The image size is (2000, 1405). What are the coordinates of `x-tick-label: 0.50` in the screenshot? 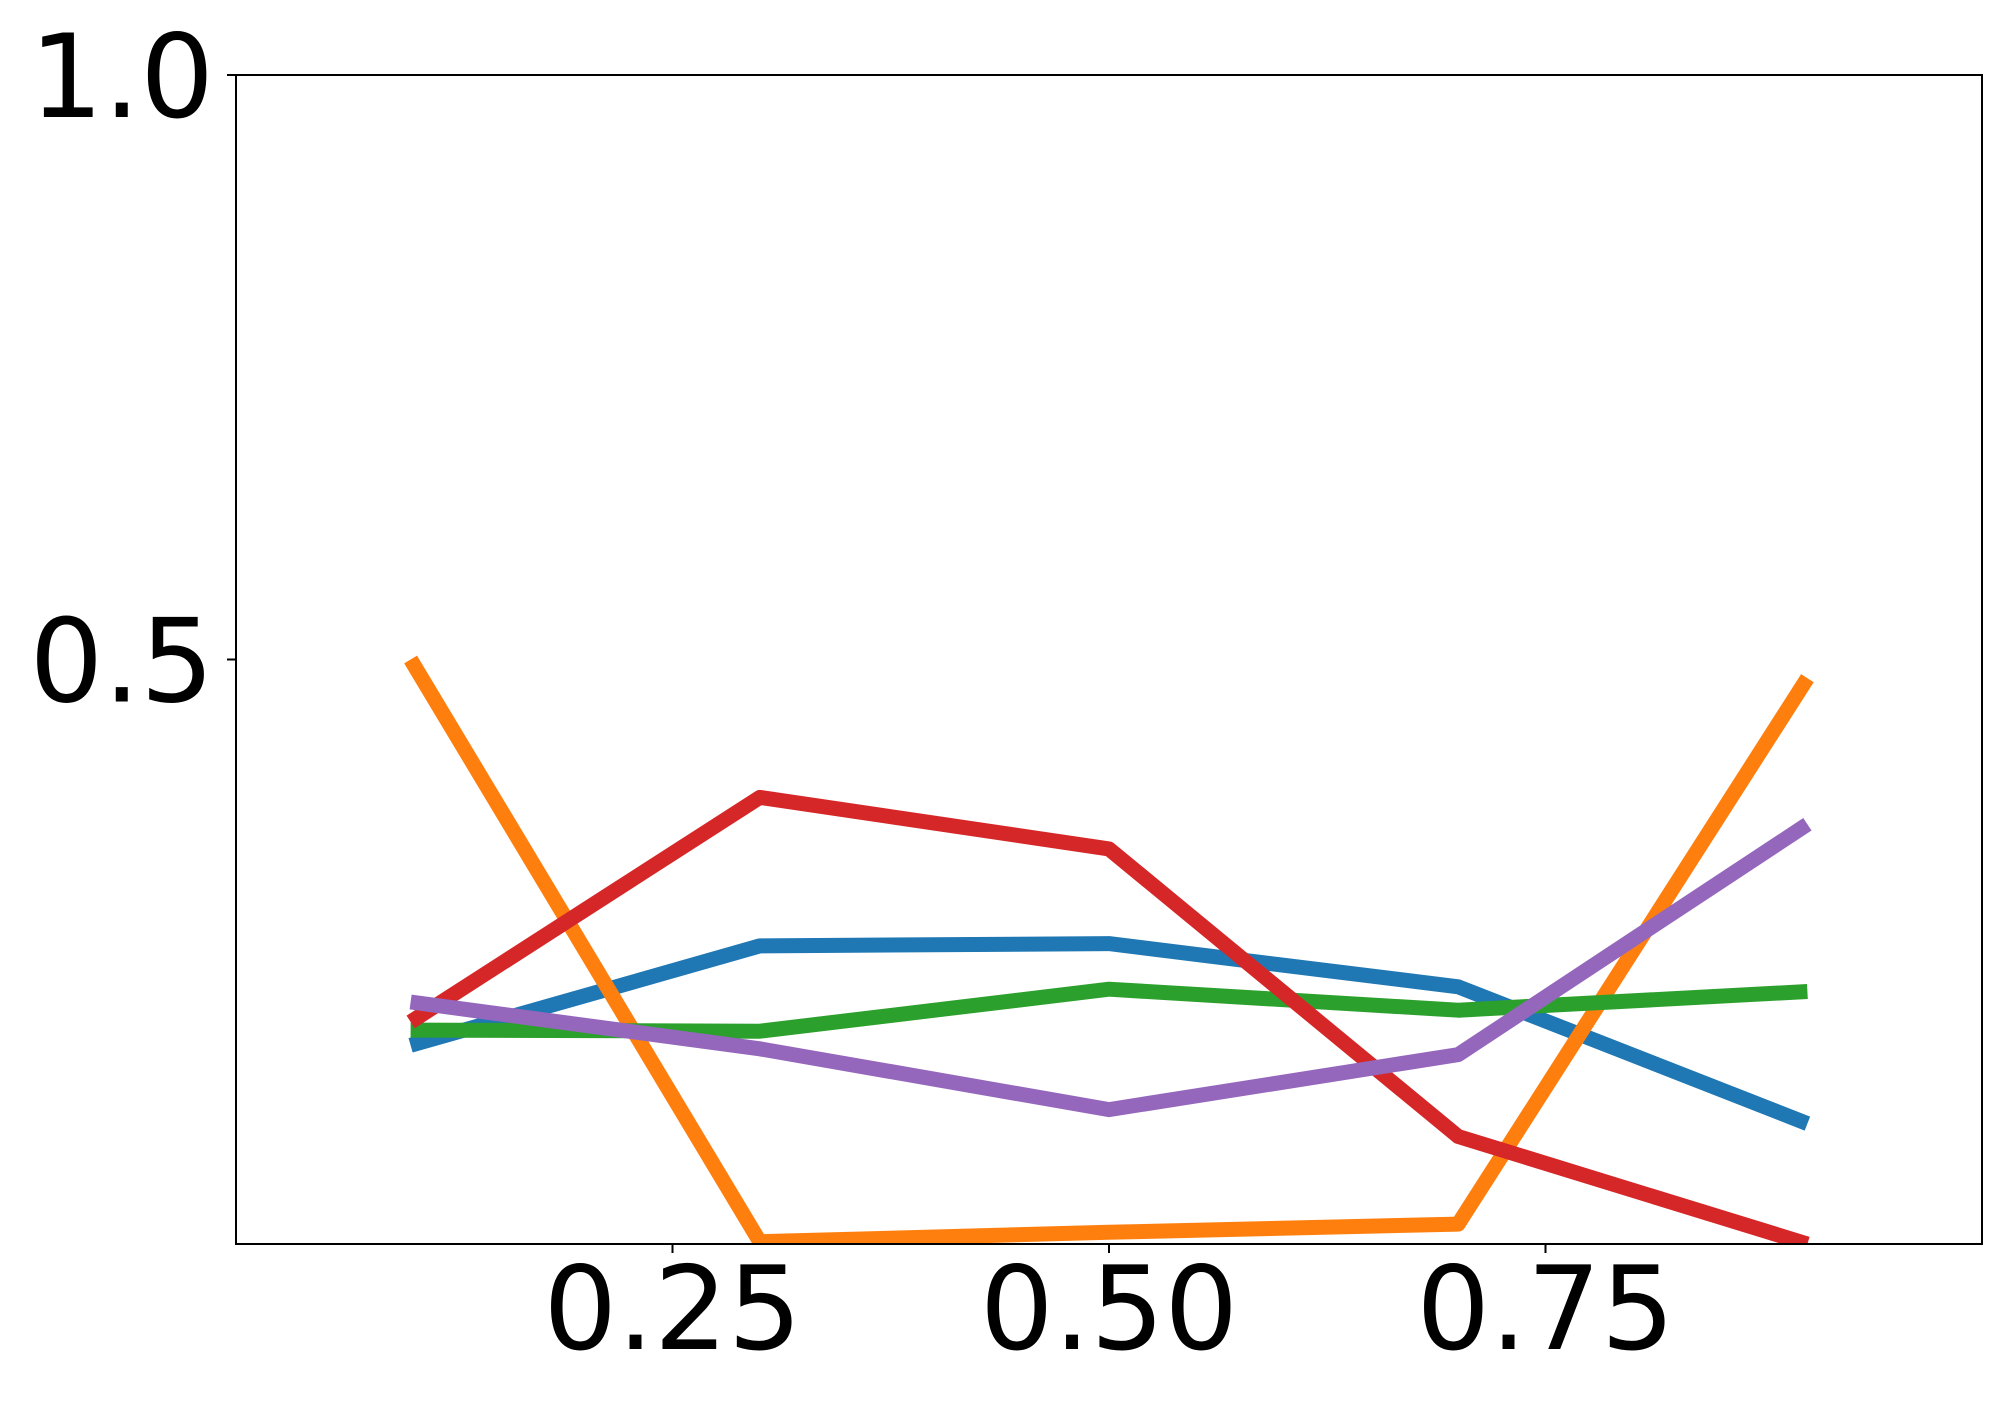 It's located at (1109, 1309).